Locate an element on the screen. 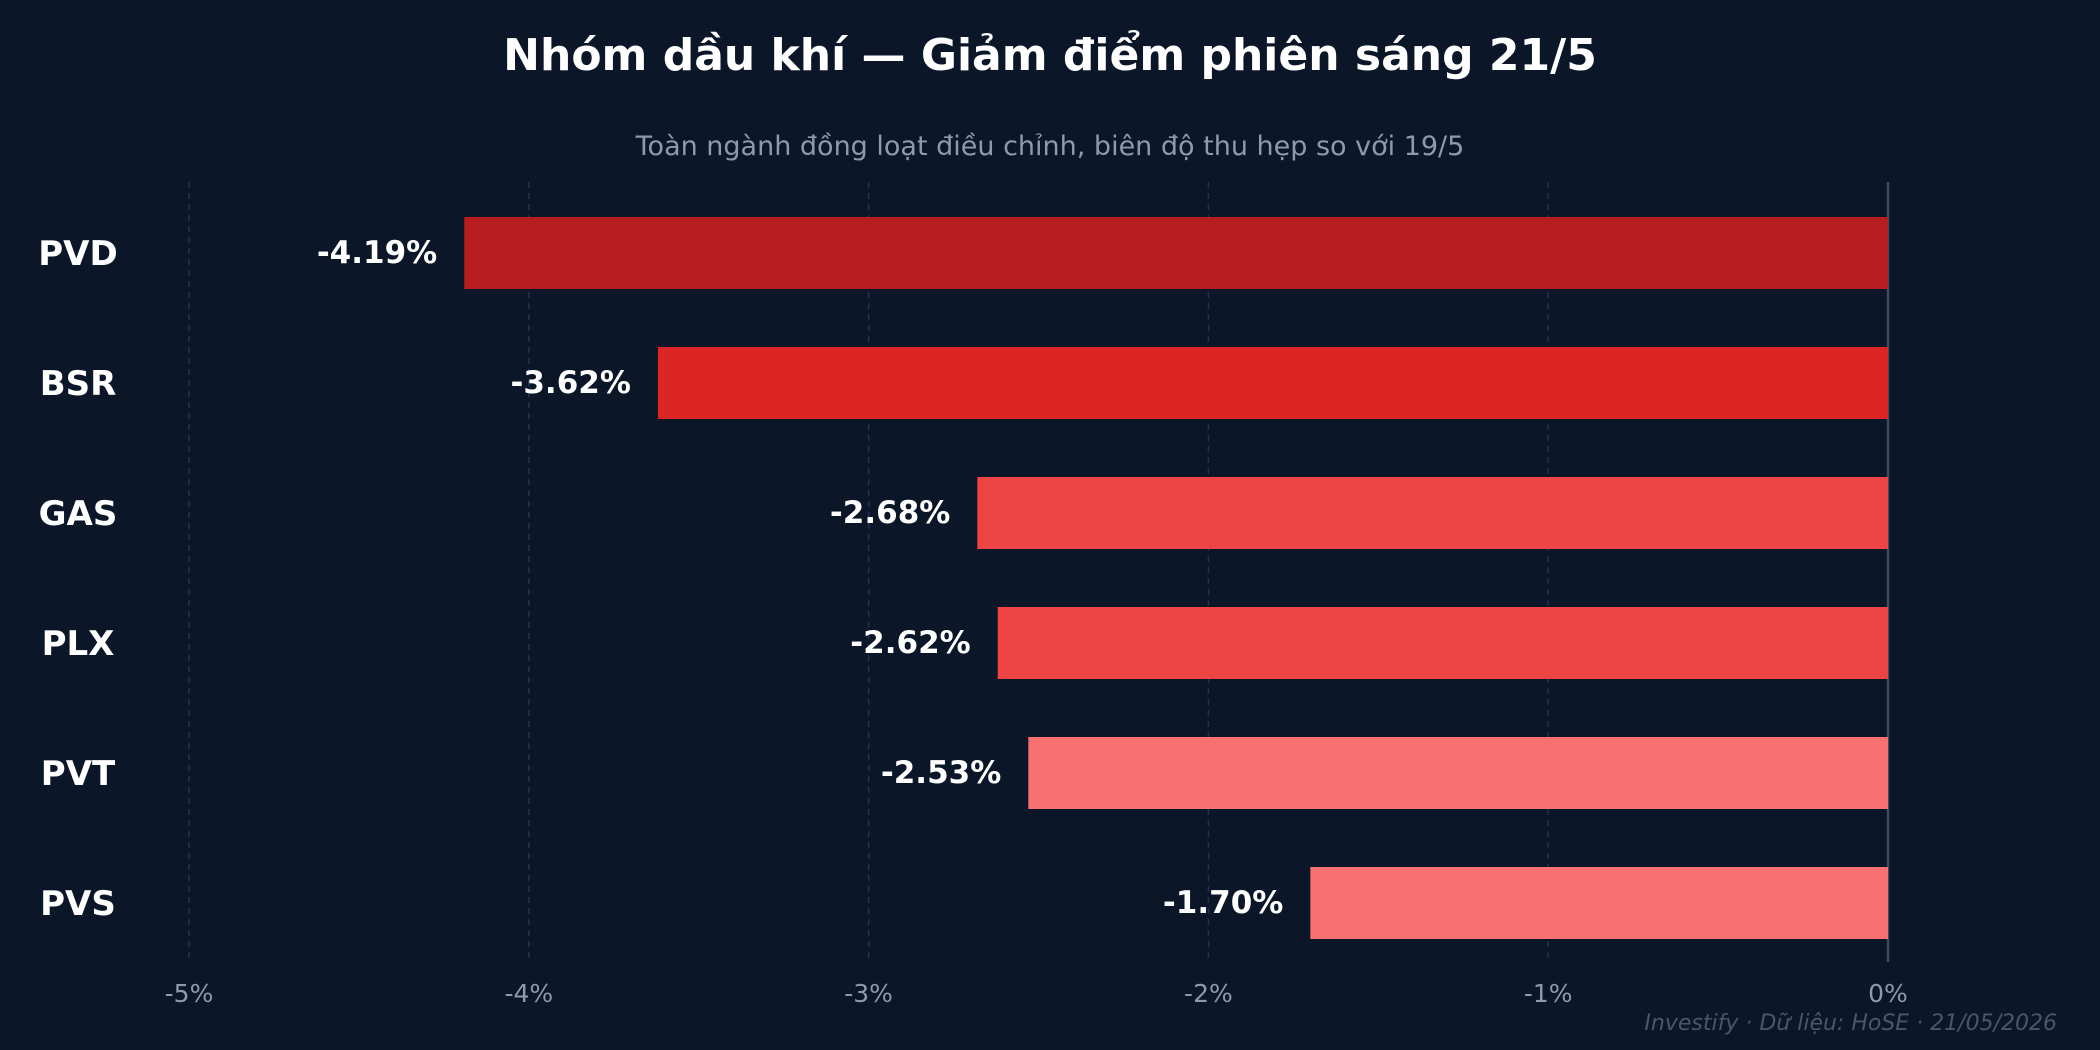 The height and width of the screenshot is (1050, 2100). x-axis-ticks: -5% -4% -3% -2% -1% 0% is located at coordinates (1036, 993).